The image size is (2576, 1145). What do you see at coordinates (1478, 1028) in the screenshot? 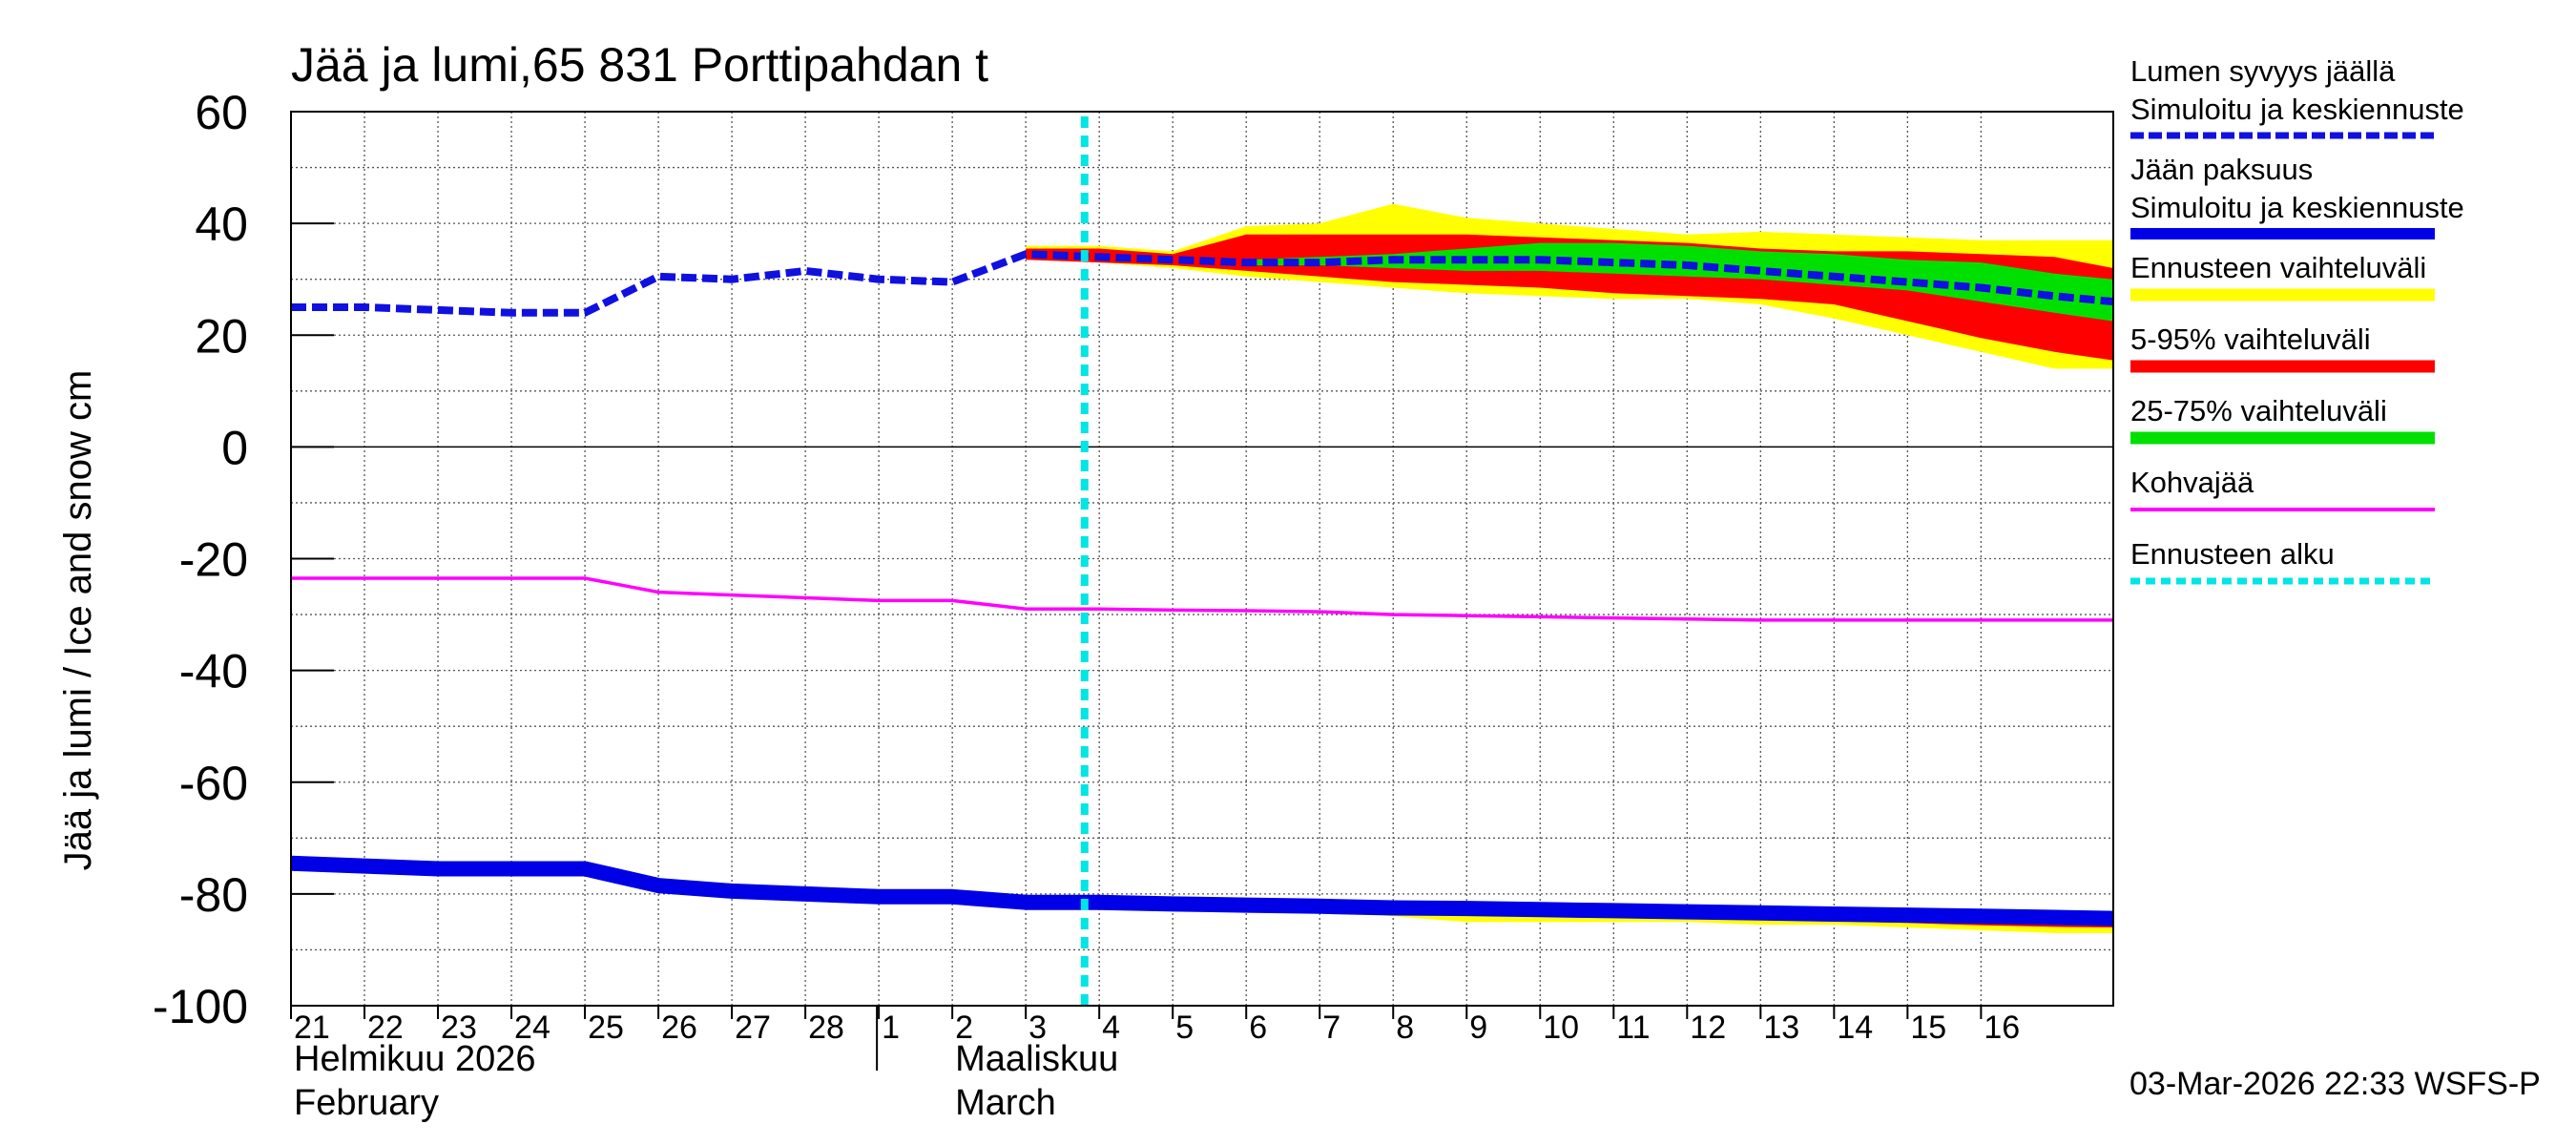
I see `x-tick-label: 9` at bounding box center [1478, 1028].